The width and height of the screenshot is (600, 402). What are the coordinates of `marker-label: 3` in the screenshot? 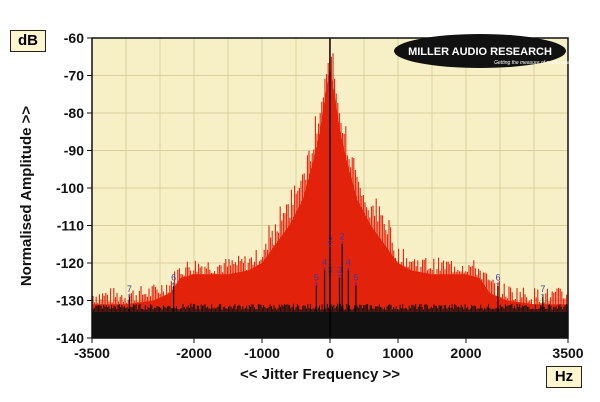 It's located at (339, 270).